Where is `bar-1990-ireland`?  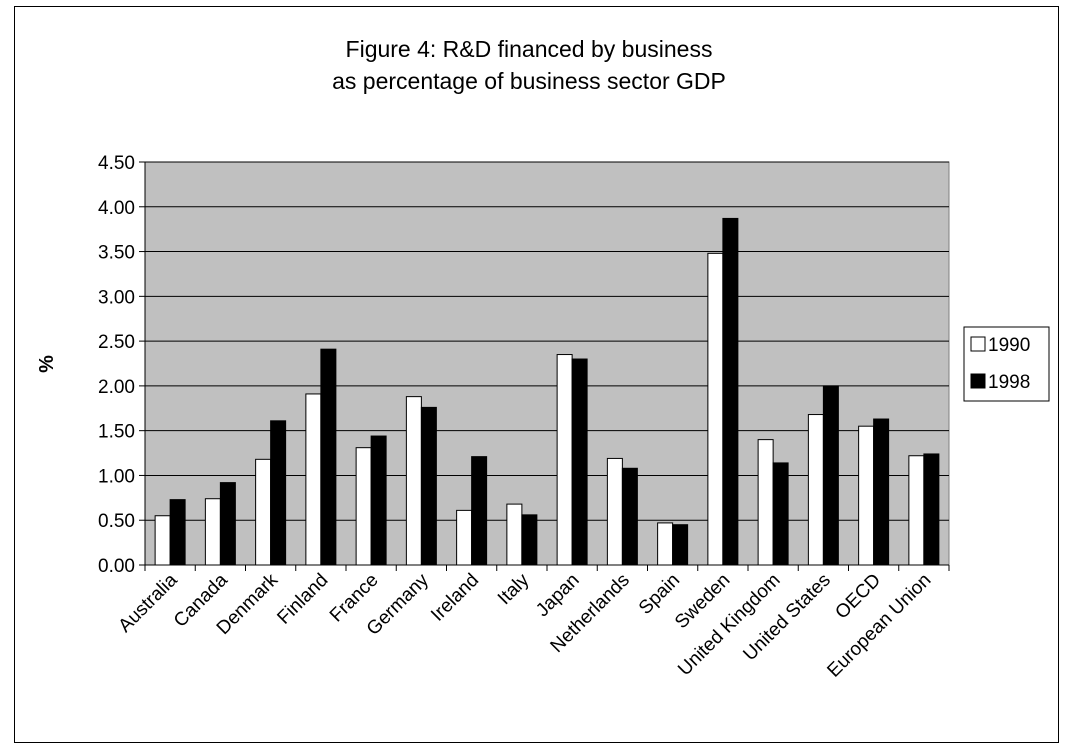
bar-1990-ireland is located at coordinates (464, 537).